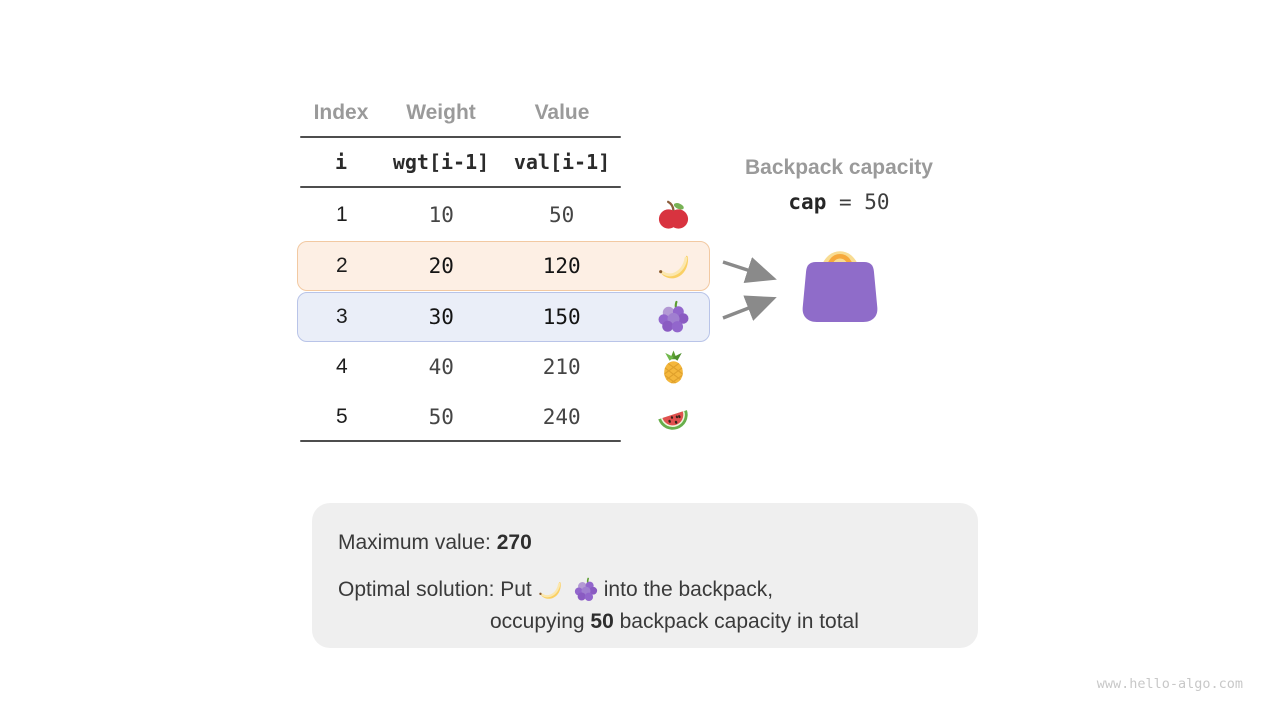 Image resolution: width=1280 pixels, height=720 pixels. What do you see at coordinates (561, 317) in the screenshot?
I see `row-value: 150` at bounding box center [561, 317].